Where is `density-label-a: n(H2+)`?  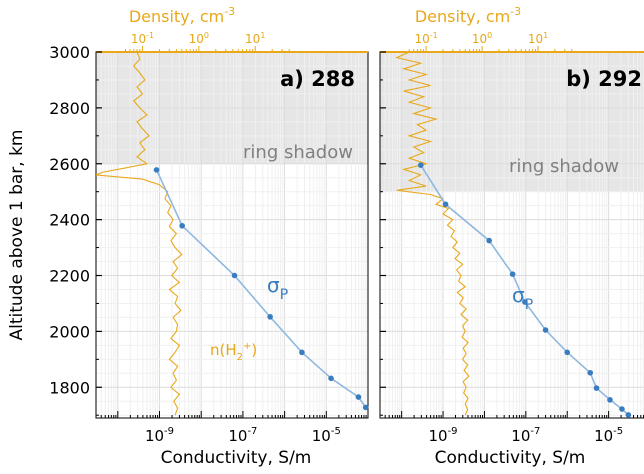 density-label-a: n(H2+) is located at coordinates (233, 352).